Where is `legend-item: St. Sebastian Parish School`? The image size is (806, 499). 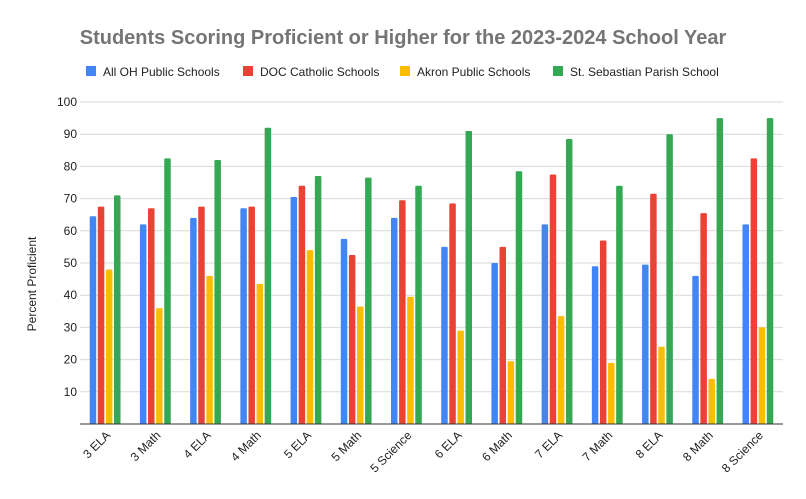
legend-item: St. Sebastian Parish School is located at coordinates (636, 72).